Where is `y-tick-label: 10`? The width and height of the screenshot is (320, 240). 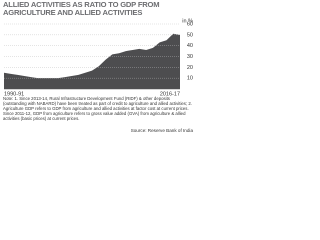
y-tick-label: 10 is located at coordinates (190, 79).